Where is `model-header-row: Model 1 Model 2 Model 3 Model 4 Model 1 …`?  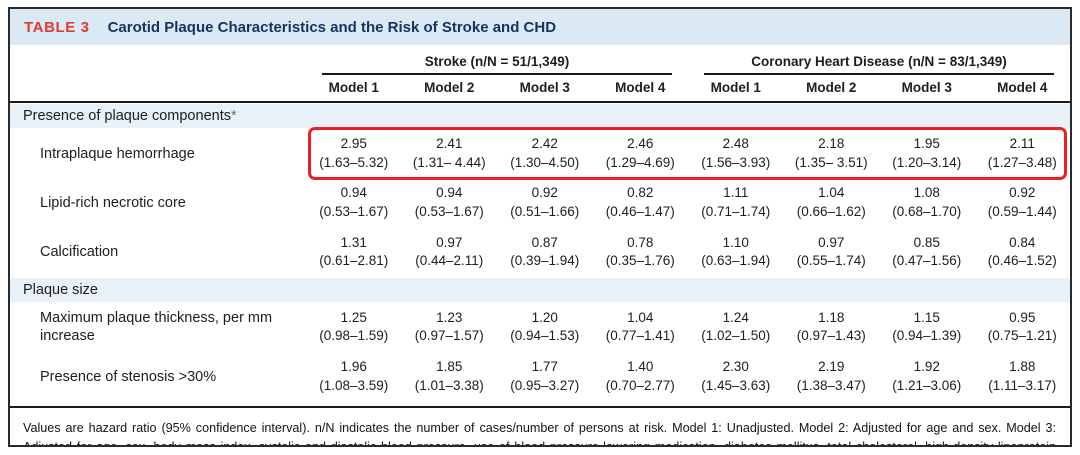
model-header-row: Model 1 Model 2 Model 3 Model 4 Model 1 … is located at coordinates (540, 88).